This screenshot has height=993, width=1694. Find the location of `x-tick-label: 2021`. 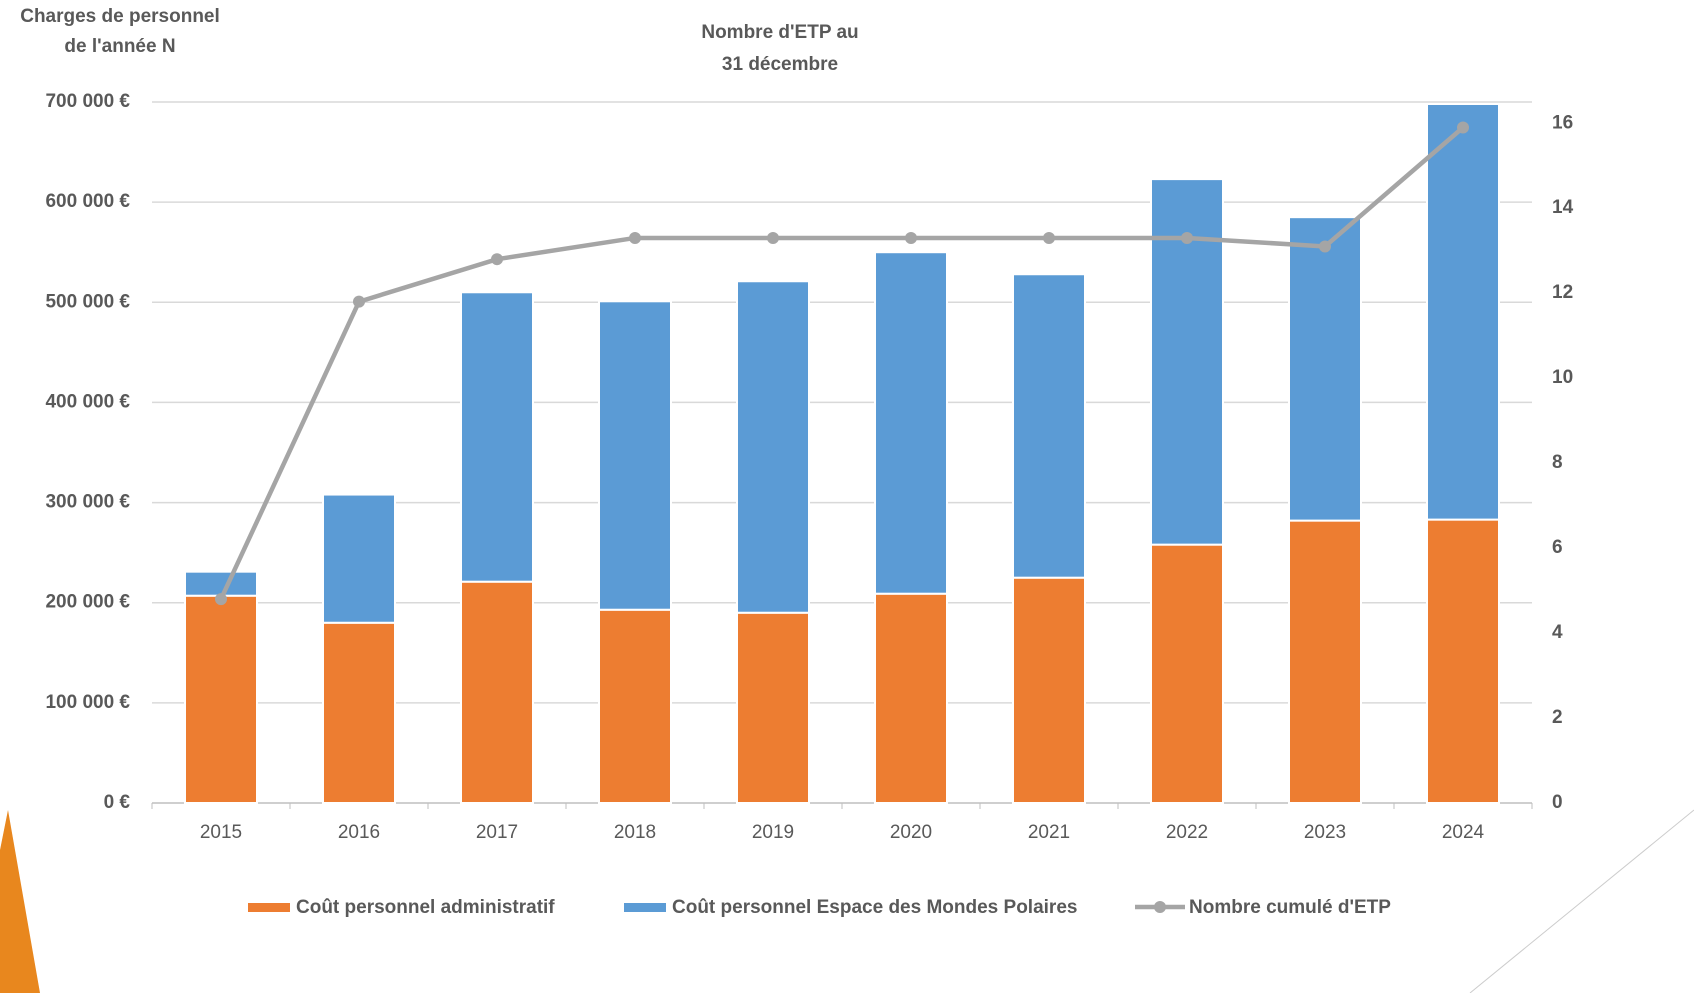

x-tick-label: 2021 is located at coordinates (1049, 832).